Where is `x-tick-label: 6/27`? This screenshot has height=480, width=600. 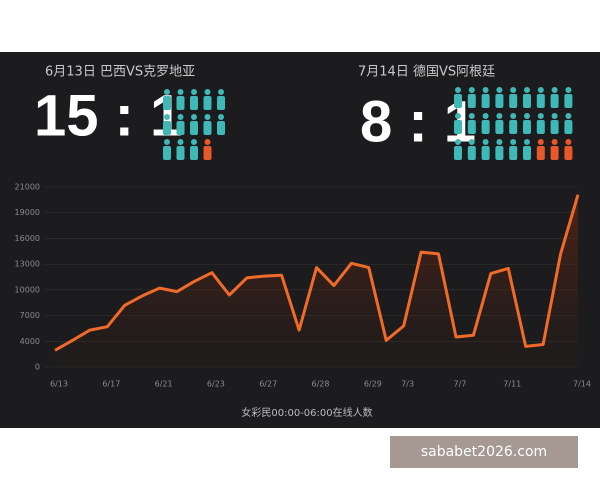 x-tick-label: 6/27 is located at coordinates (268, 384).